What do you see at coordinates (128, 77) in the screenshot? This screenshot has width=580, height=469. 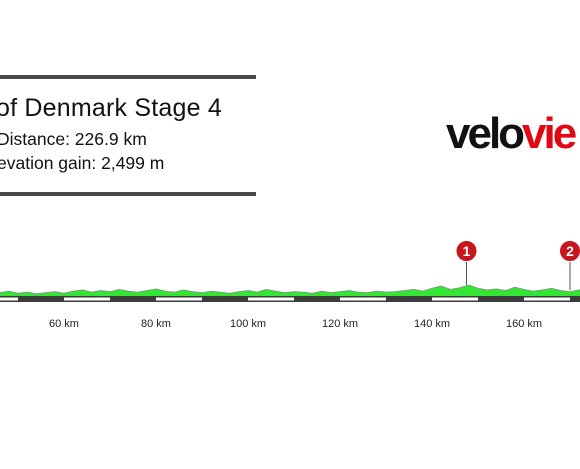 I see `top-rule` at bounding box center [128, 77].